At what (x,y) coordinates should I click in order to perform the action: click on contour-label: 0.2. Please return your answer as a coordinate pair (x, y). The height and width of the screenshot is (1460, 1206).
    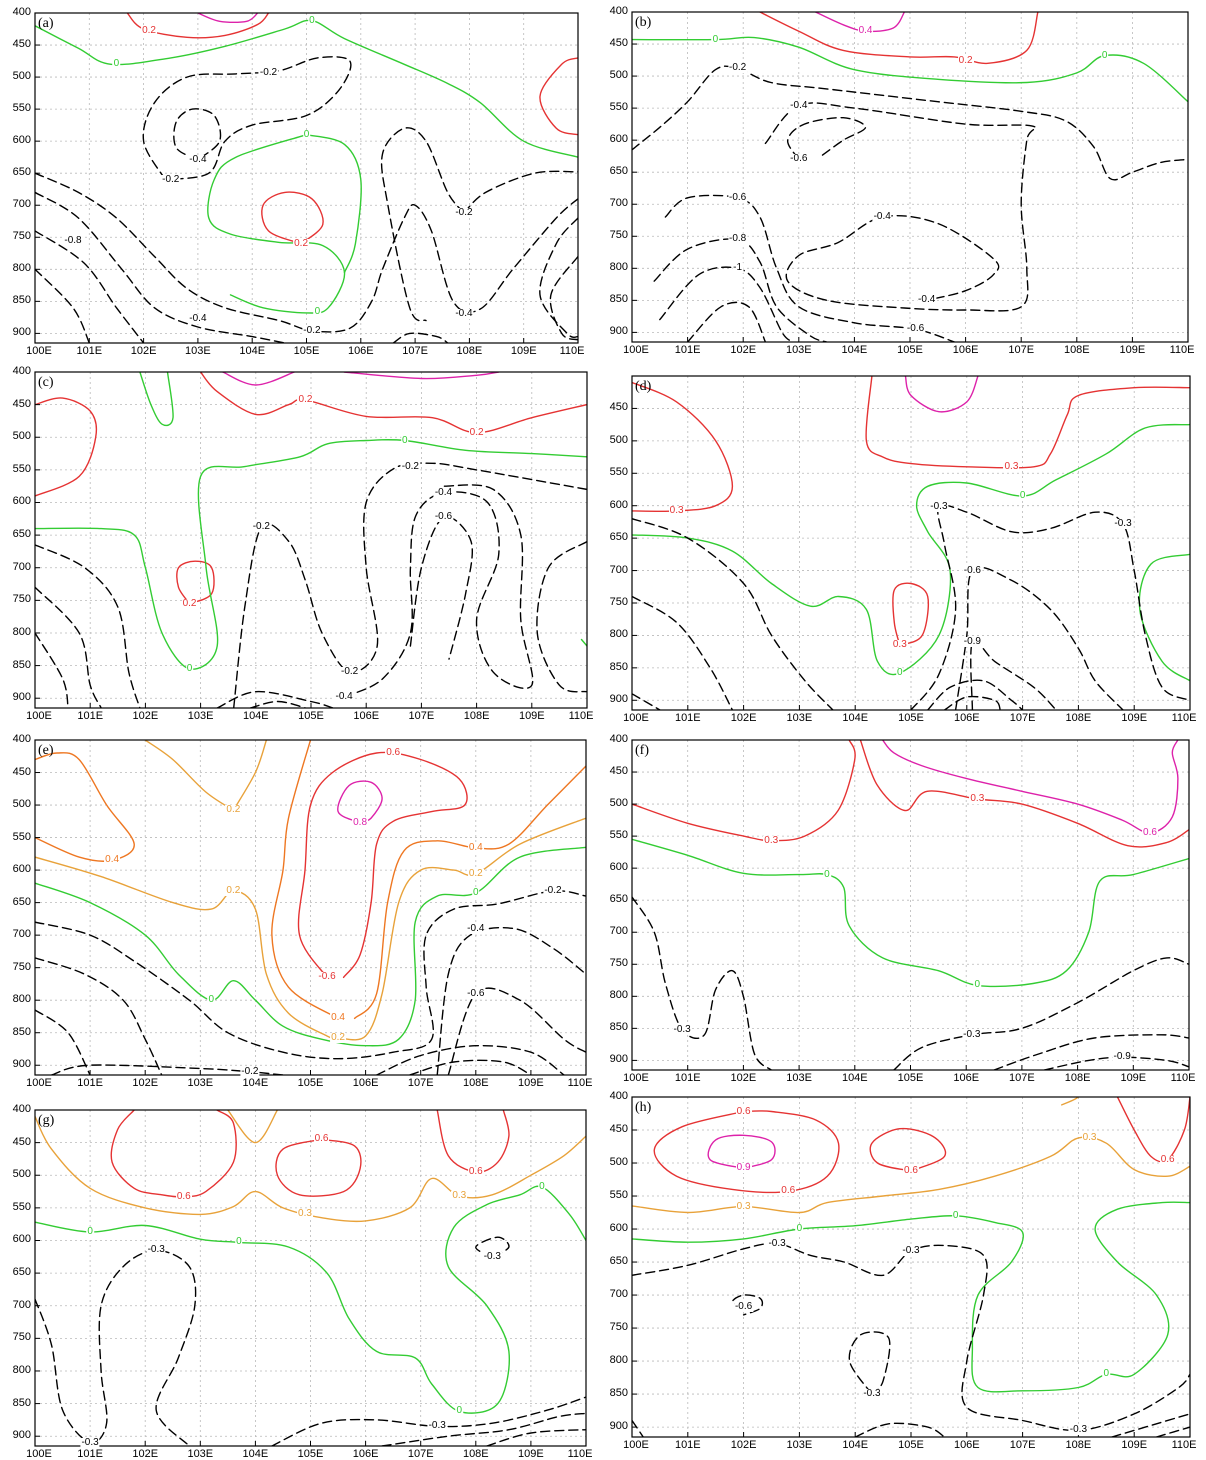
    Looking at the image, I should click on (233, 890).